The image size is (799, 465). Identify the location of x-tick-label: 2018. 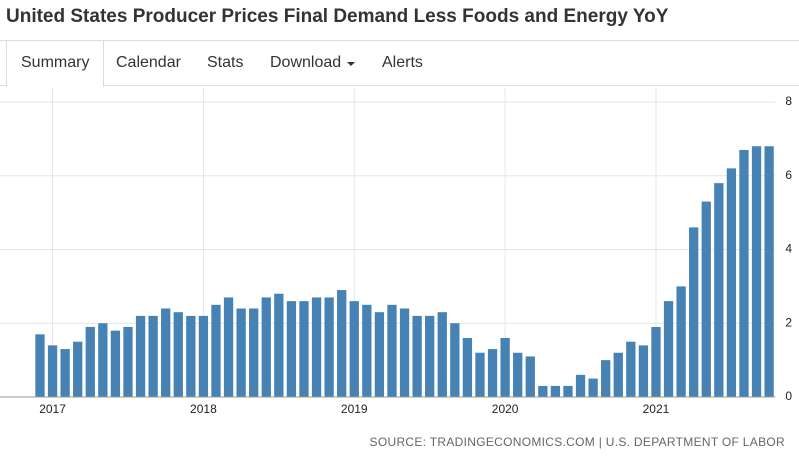
(203, 409).